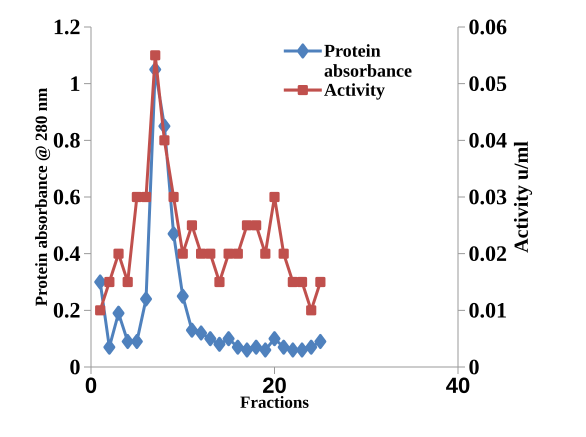 The height and width of the screenshot is (437, 586). What do you see at coordinates (487, 197) in the screenshot?
I see `y2-tick-label: 0.03` at bounding box center [487, 197].